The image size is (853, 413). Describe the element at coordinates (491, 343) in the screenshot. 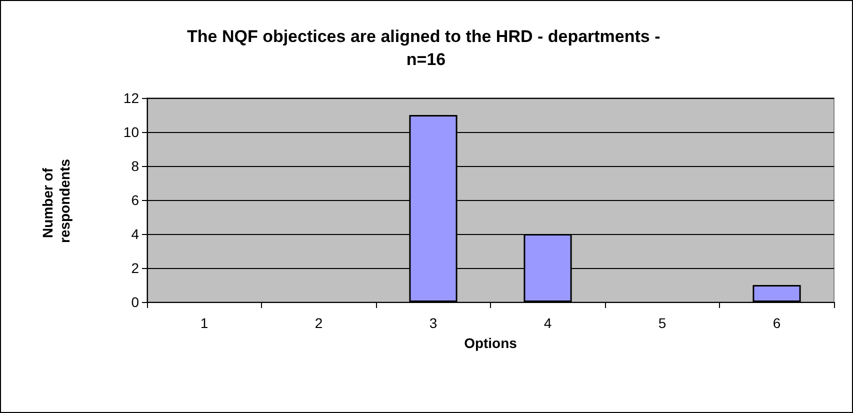

I see `x-axis-title: Options` at that location.